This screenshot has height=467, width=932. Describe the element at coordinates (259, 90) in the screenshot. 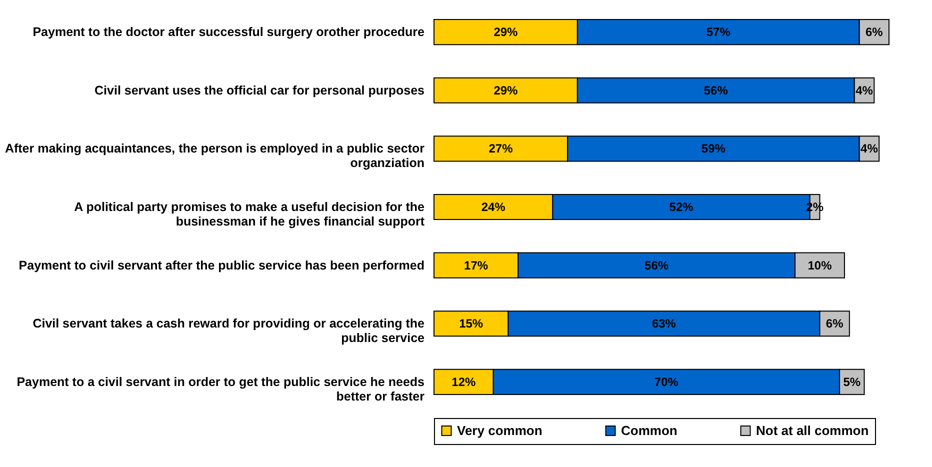

I see `y-tick-label: Civil servant uses the official car for personal purposes` at that location.